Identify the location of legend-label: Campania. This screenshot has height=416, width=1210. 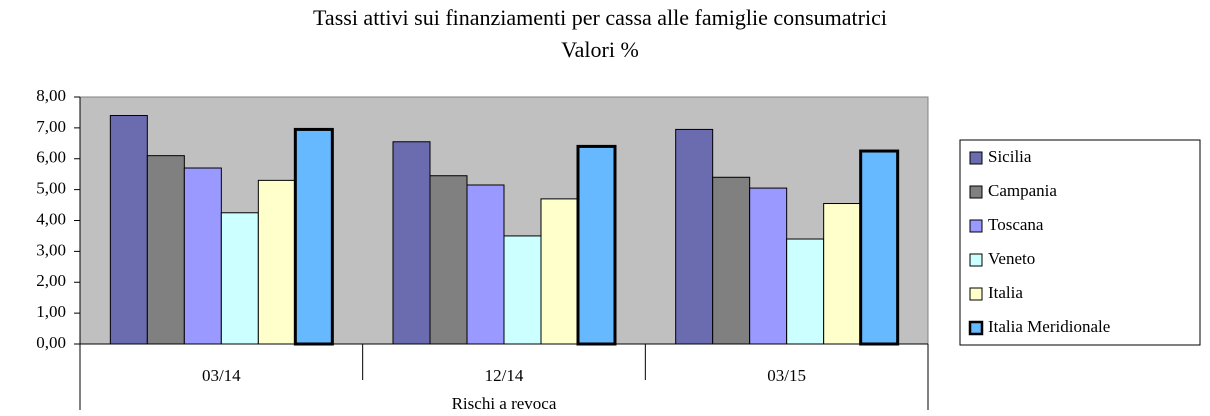
(1022, 190).